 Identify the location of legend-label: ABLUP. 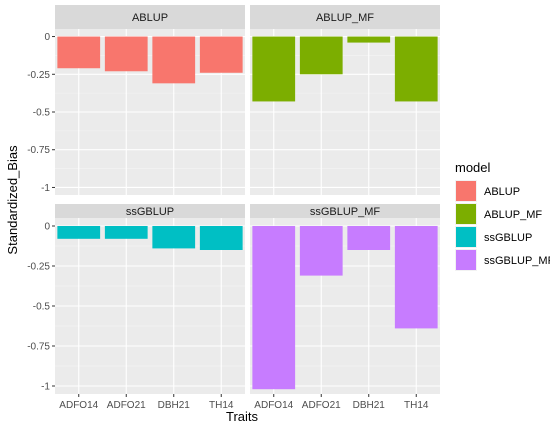
(502, 192).